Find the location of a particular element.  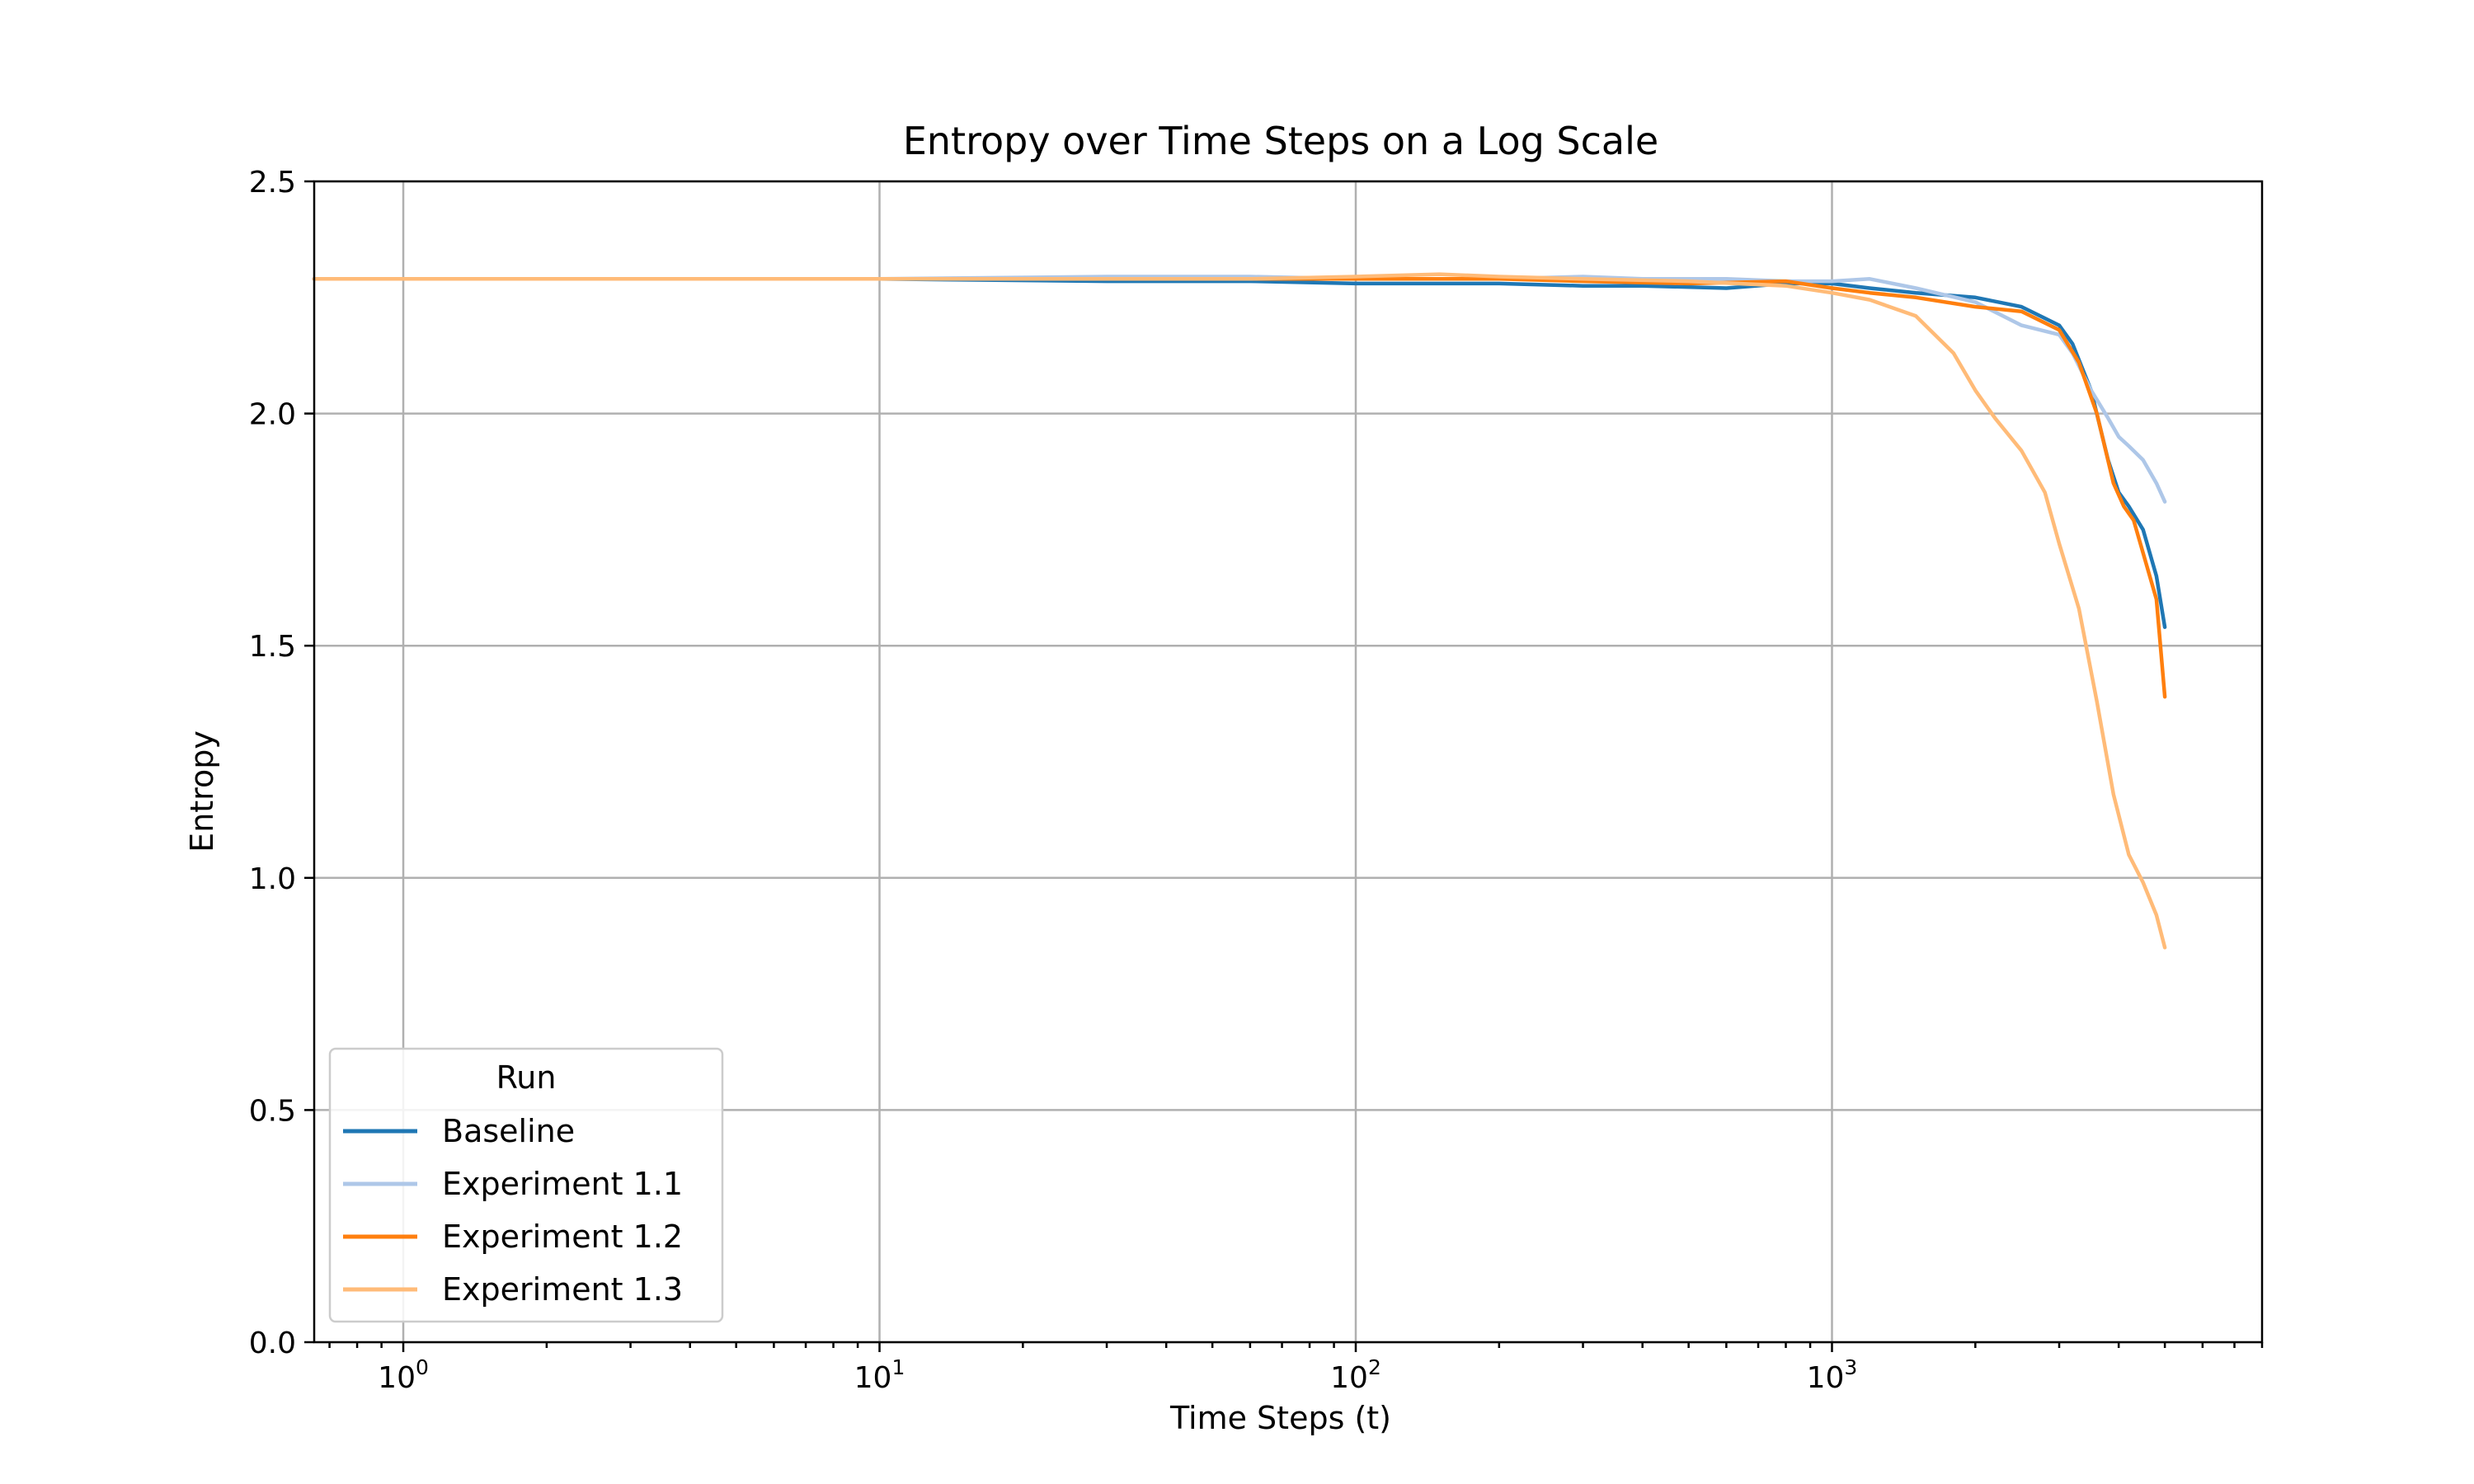

legend-title: Run is located at coordinates (526, 1077).